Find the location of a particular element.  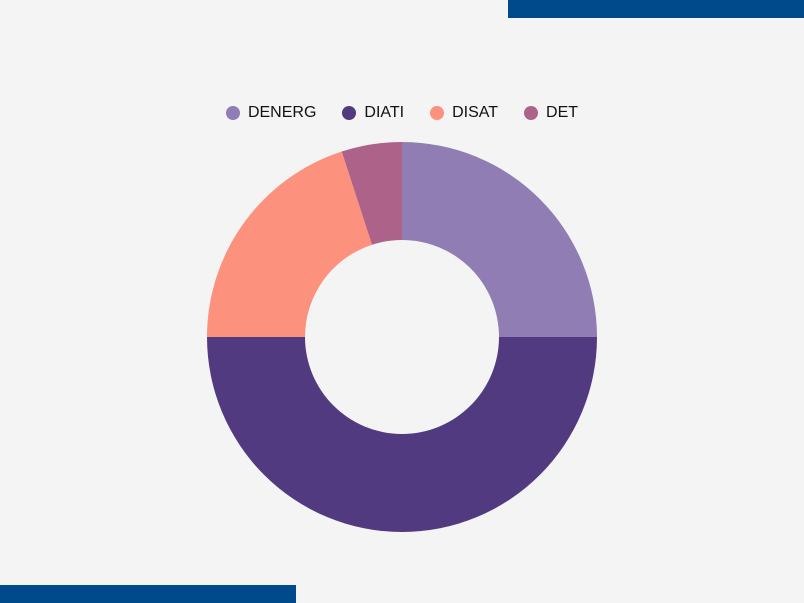

legend-label-diati: DIATI is located at coordinates (384, 112).